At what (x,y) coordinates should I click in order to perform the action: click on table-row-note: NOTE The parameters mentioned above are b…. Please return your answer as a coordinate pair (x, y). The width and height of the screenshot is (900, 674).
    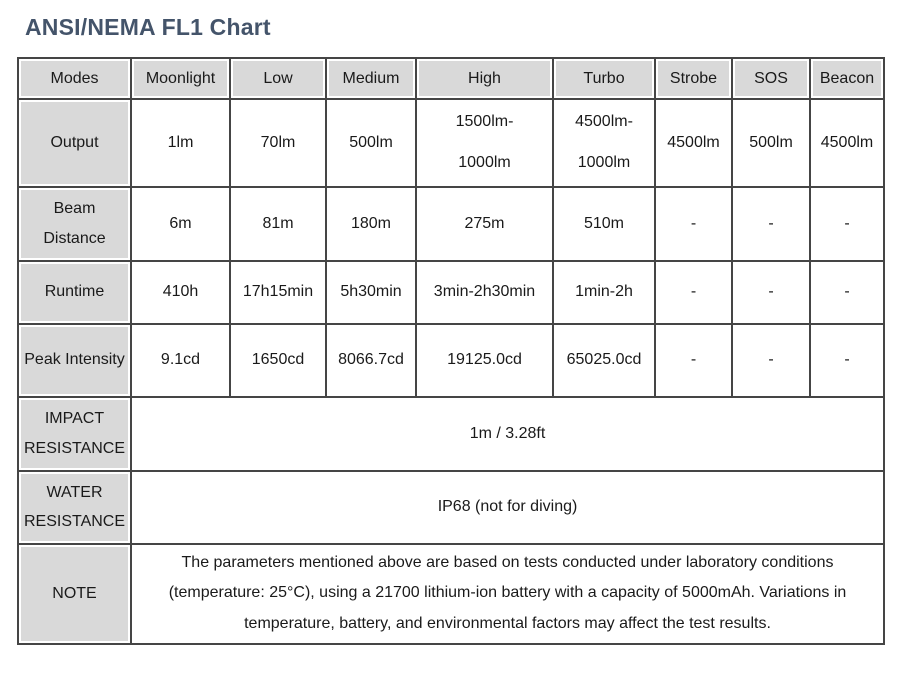
    Looking at the image, I should click on (451, 593).